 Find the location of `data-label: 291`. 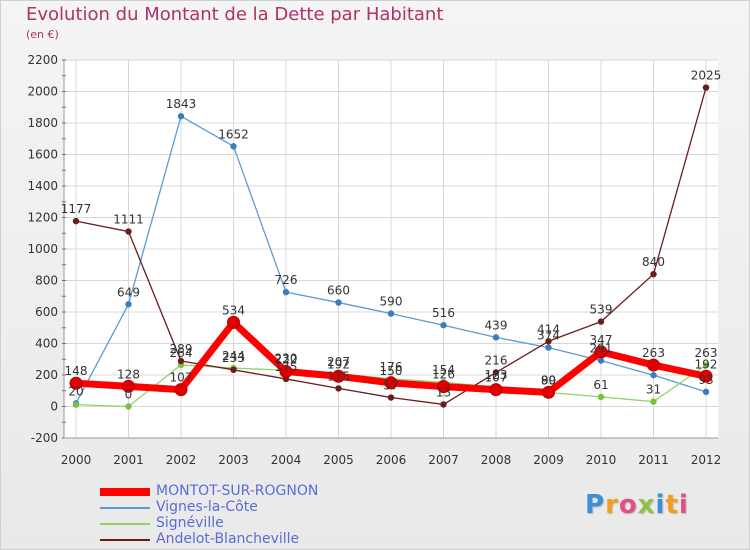

data-label: 291 is located at coordinates (601, 349).